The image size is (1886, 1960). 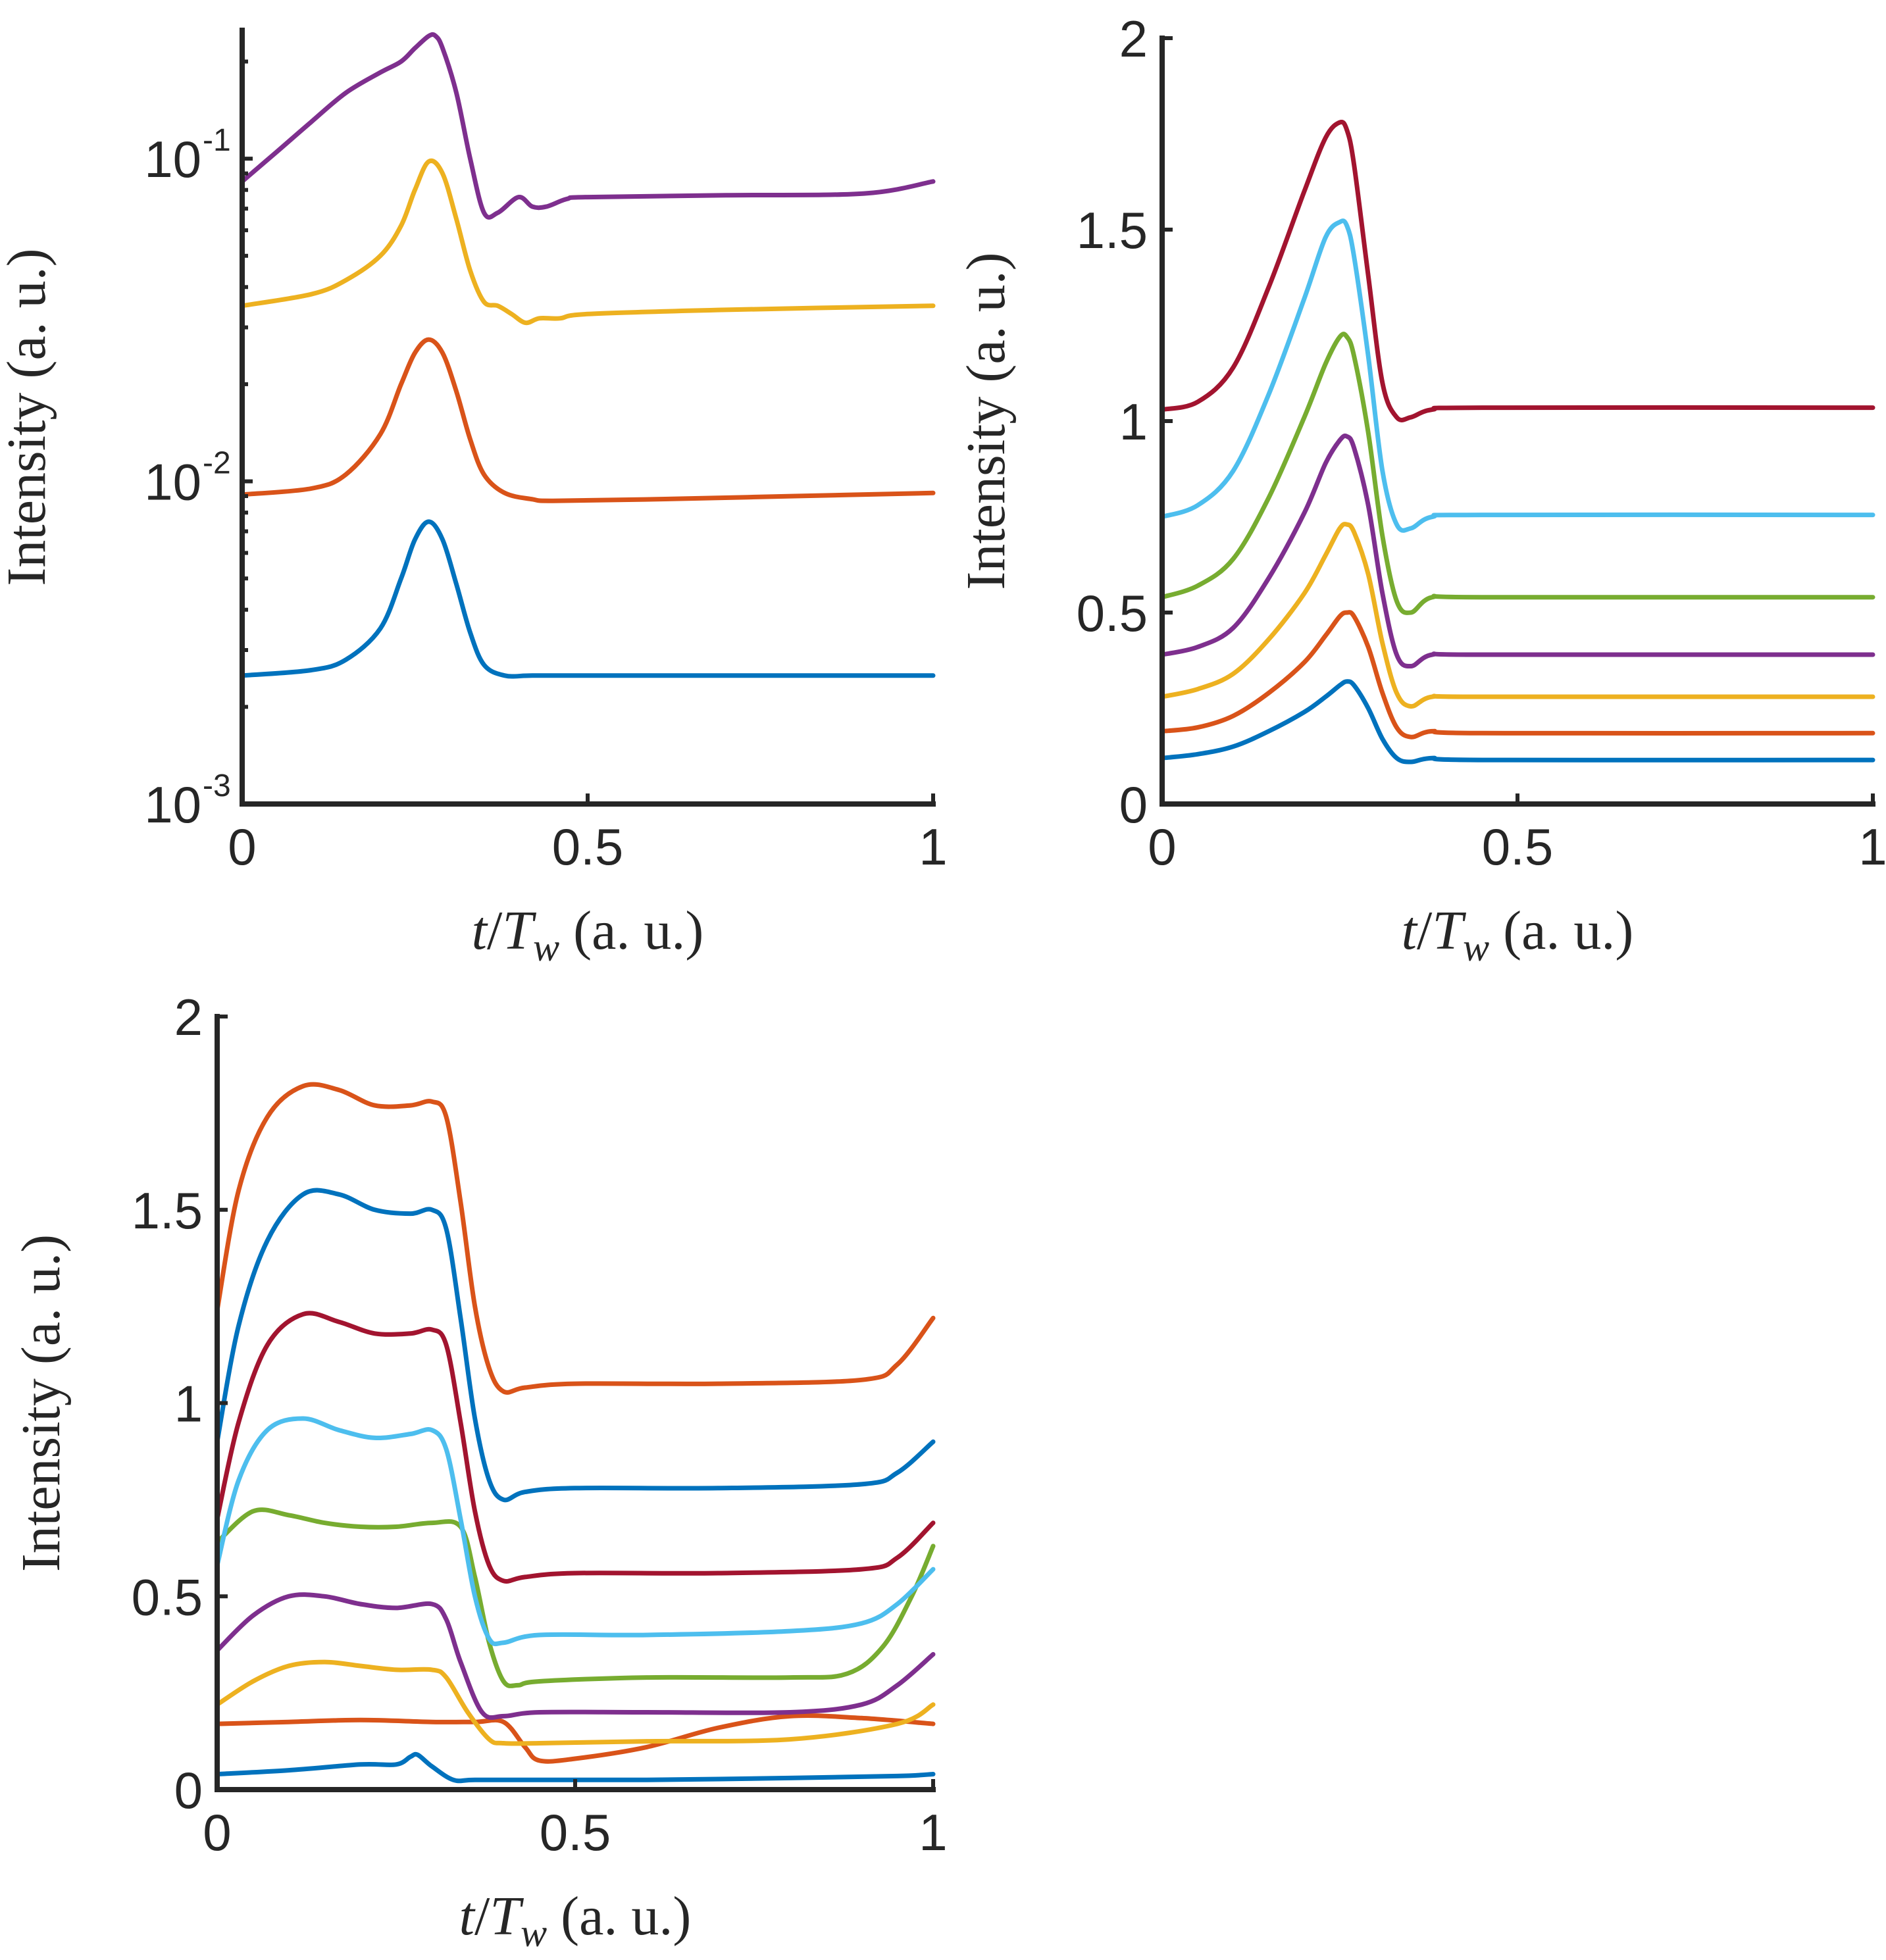 I want to click on series-line-s9, so click(x=575, y=1238).